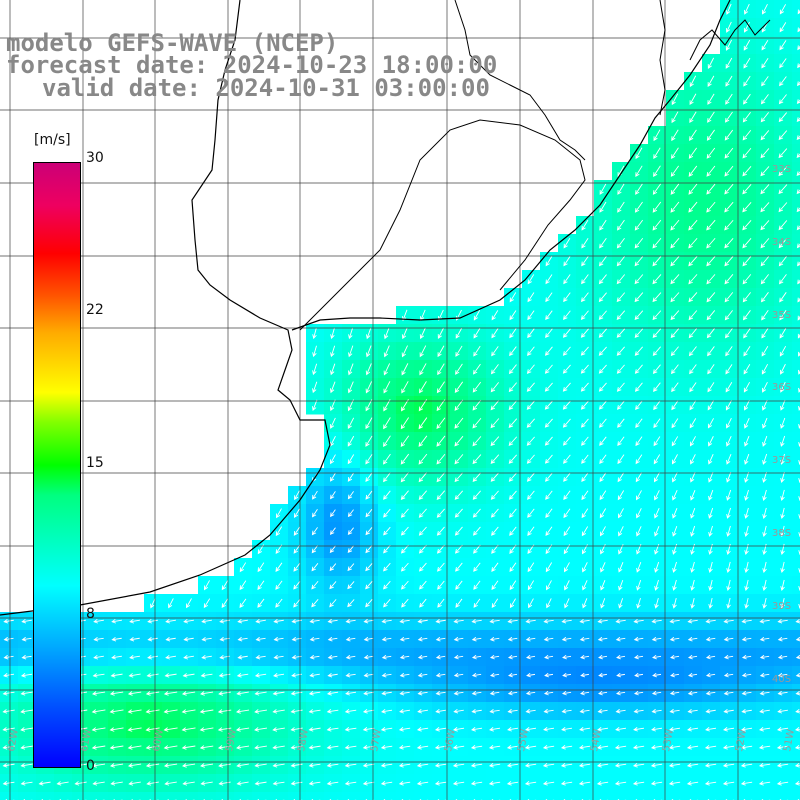 The width and height of the screenshot is (800, 800). Describe the element at coordinates (376, 740) in the screenshot. I see `lon-label: 57W` at that location.